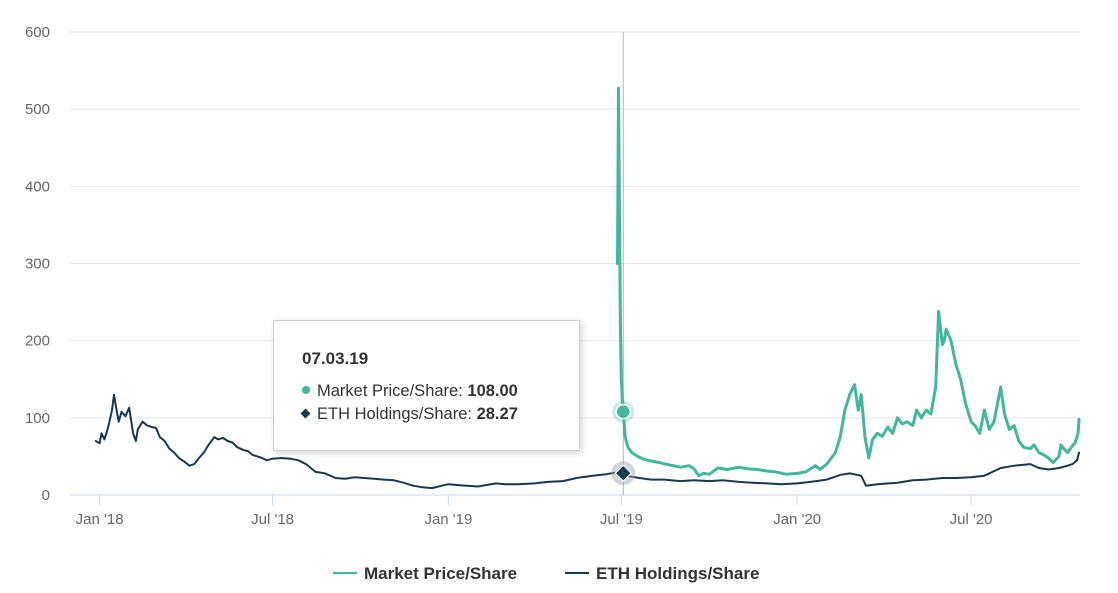  Describe the element at coordinates (497, 414) in the screenshot. I see `tooltip-value-eth: 28.27` at that location.